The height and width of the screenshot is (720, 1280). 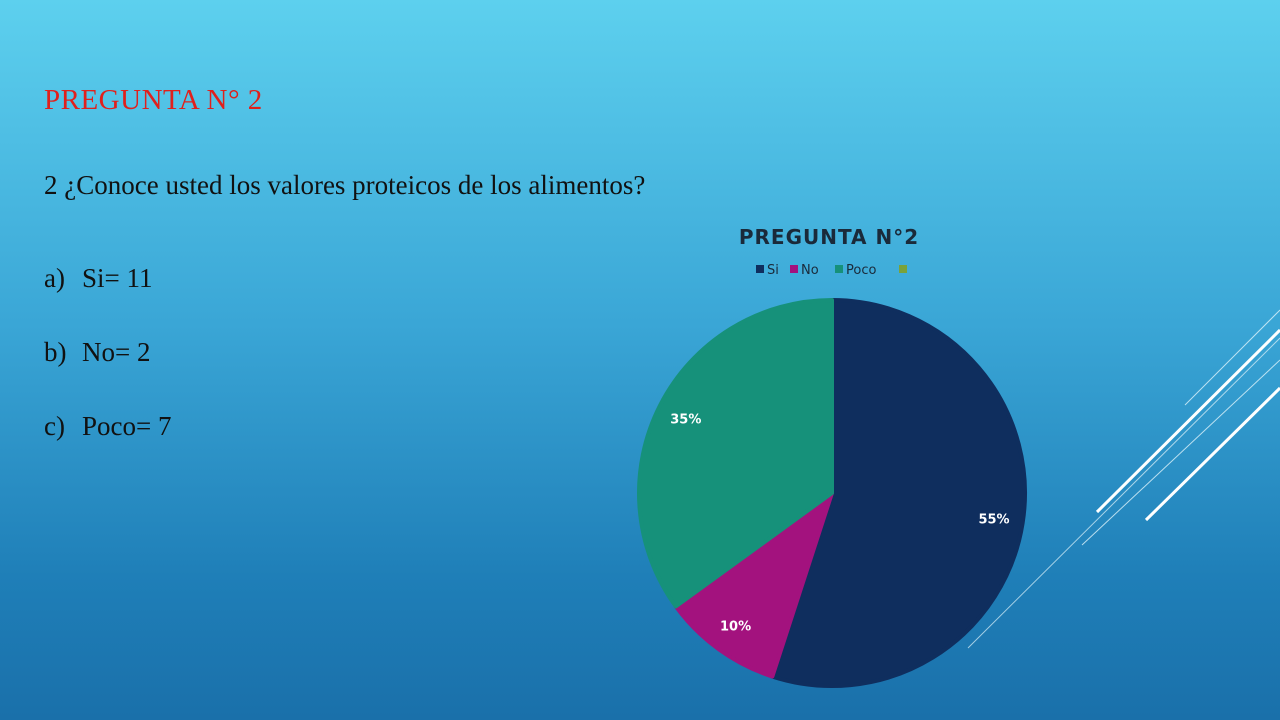 I want to click on legend-label-poco: Poco, so click(x=861, y=270).